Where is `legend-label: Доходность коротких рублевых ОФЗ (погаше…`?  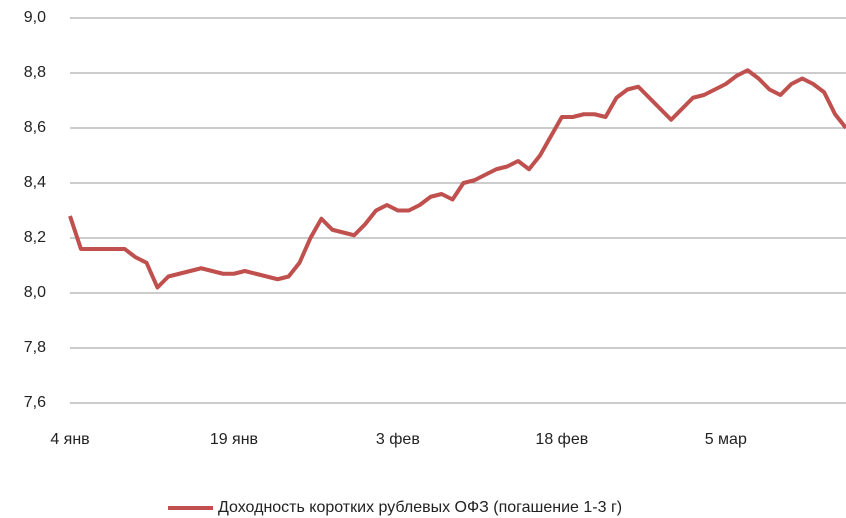
legend-label: Доходность коротких рублевых ОФЗ (погаше… is located at coordinates (420, 507).